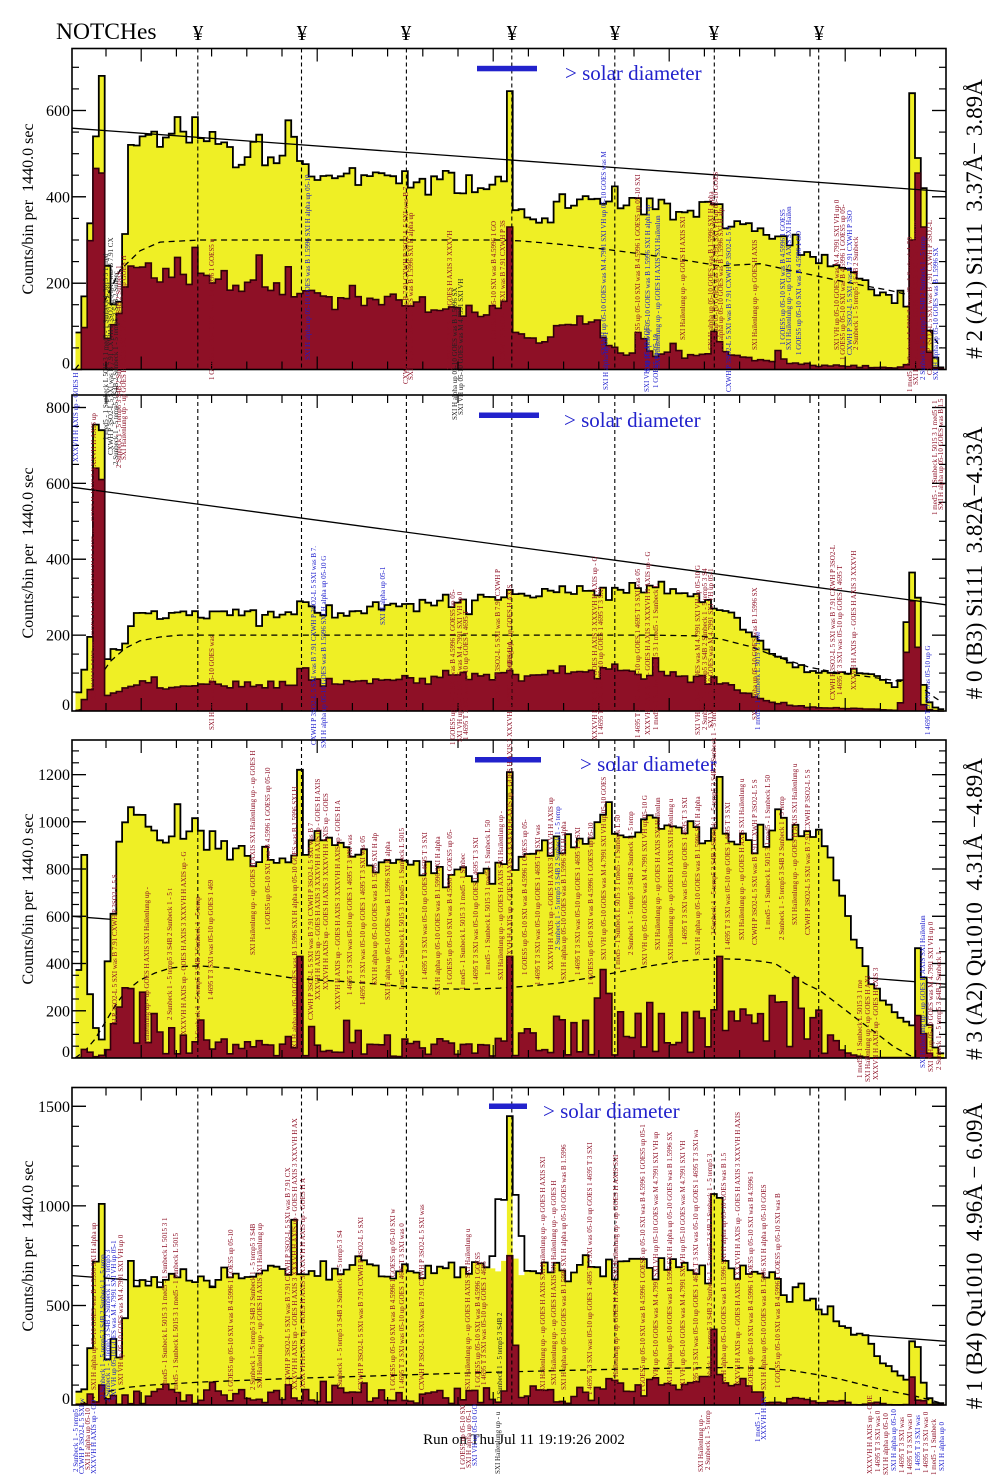  Describe the element at coordinates (935, 457) in the screenshot. I see `svg-text:1 med5 - 1 Sunbeck L 5015 3 1: 1 med5 - 1 Sunbeck L 5015 3 1 med5 - 1` at that location.